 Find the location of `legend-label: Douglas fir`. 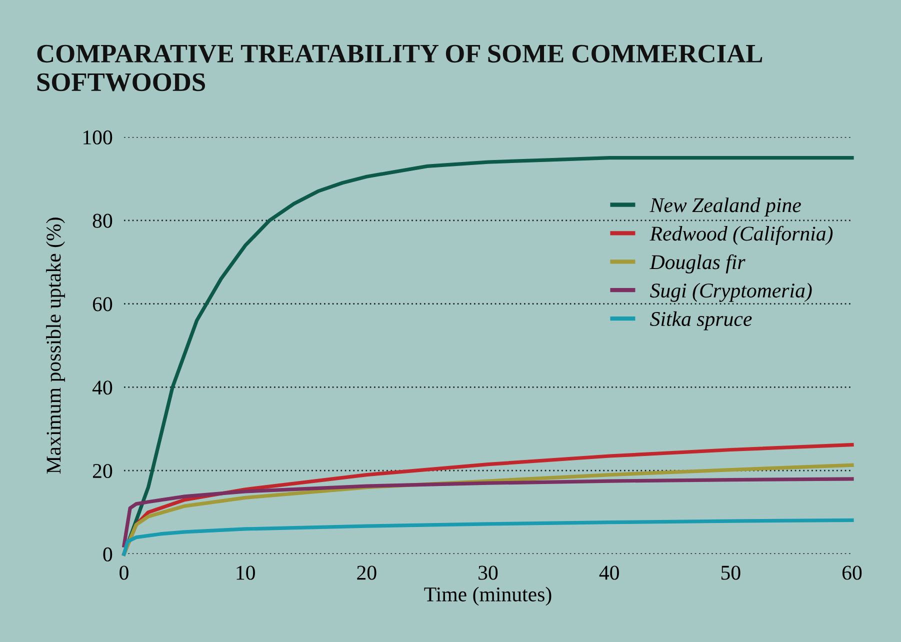

legend-label: Douglas fir is located at coordinates (698, 264).